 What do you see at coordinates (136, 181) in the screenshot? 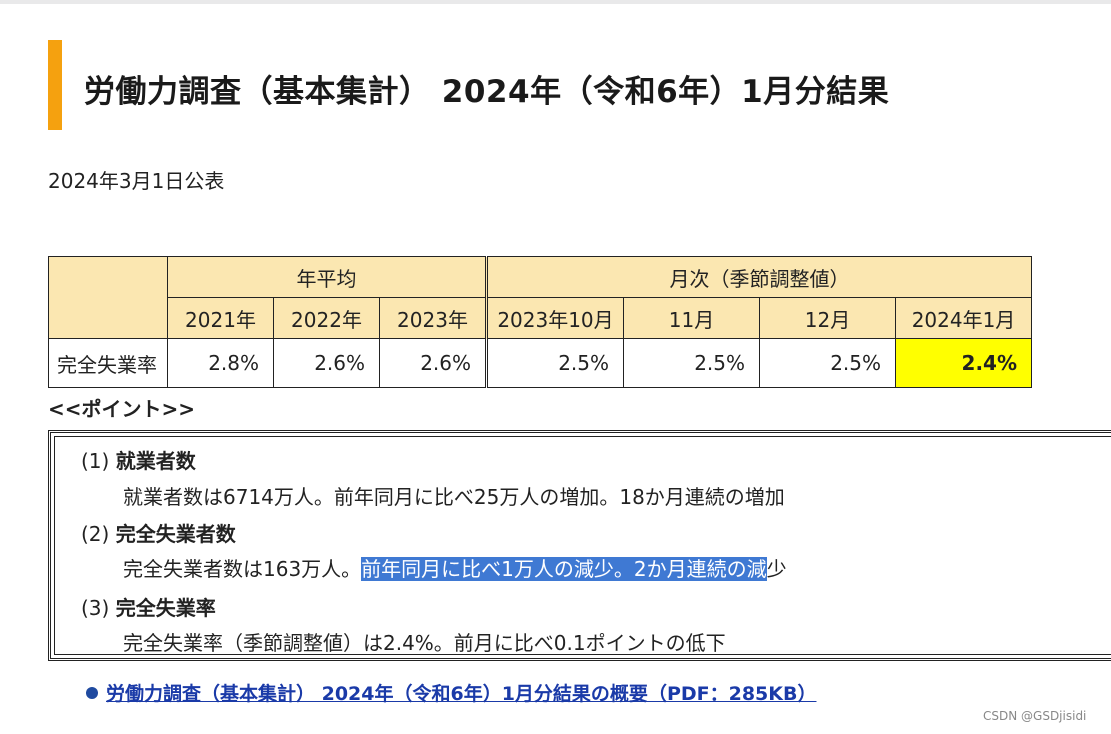
I see `publish-date: 2024年3月1日公表` at bounding box center [136, 181].